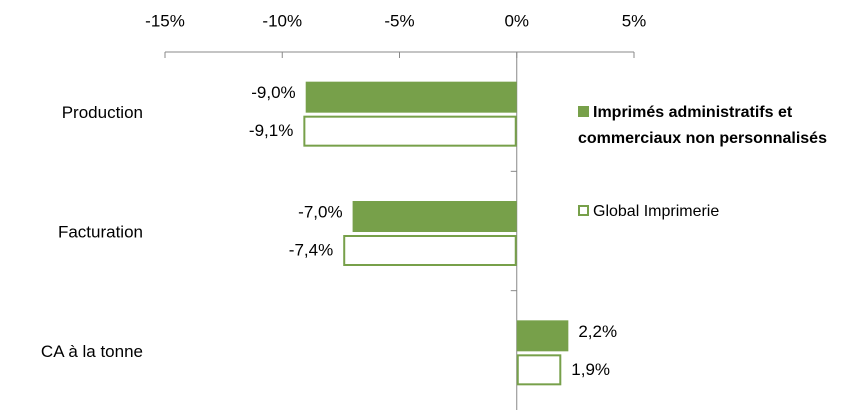 The width and height of the screenshot is (842, 413). I want to click on y-tick-label: CA à la tonne, so click(92, 351).